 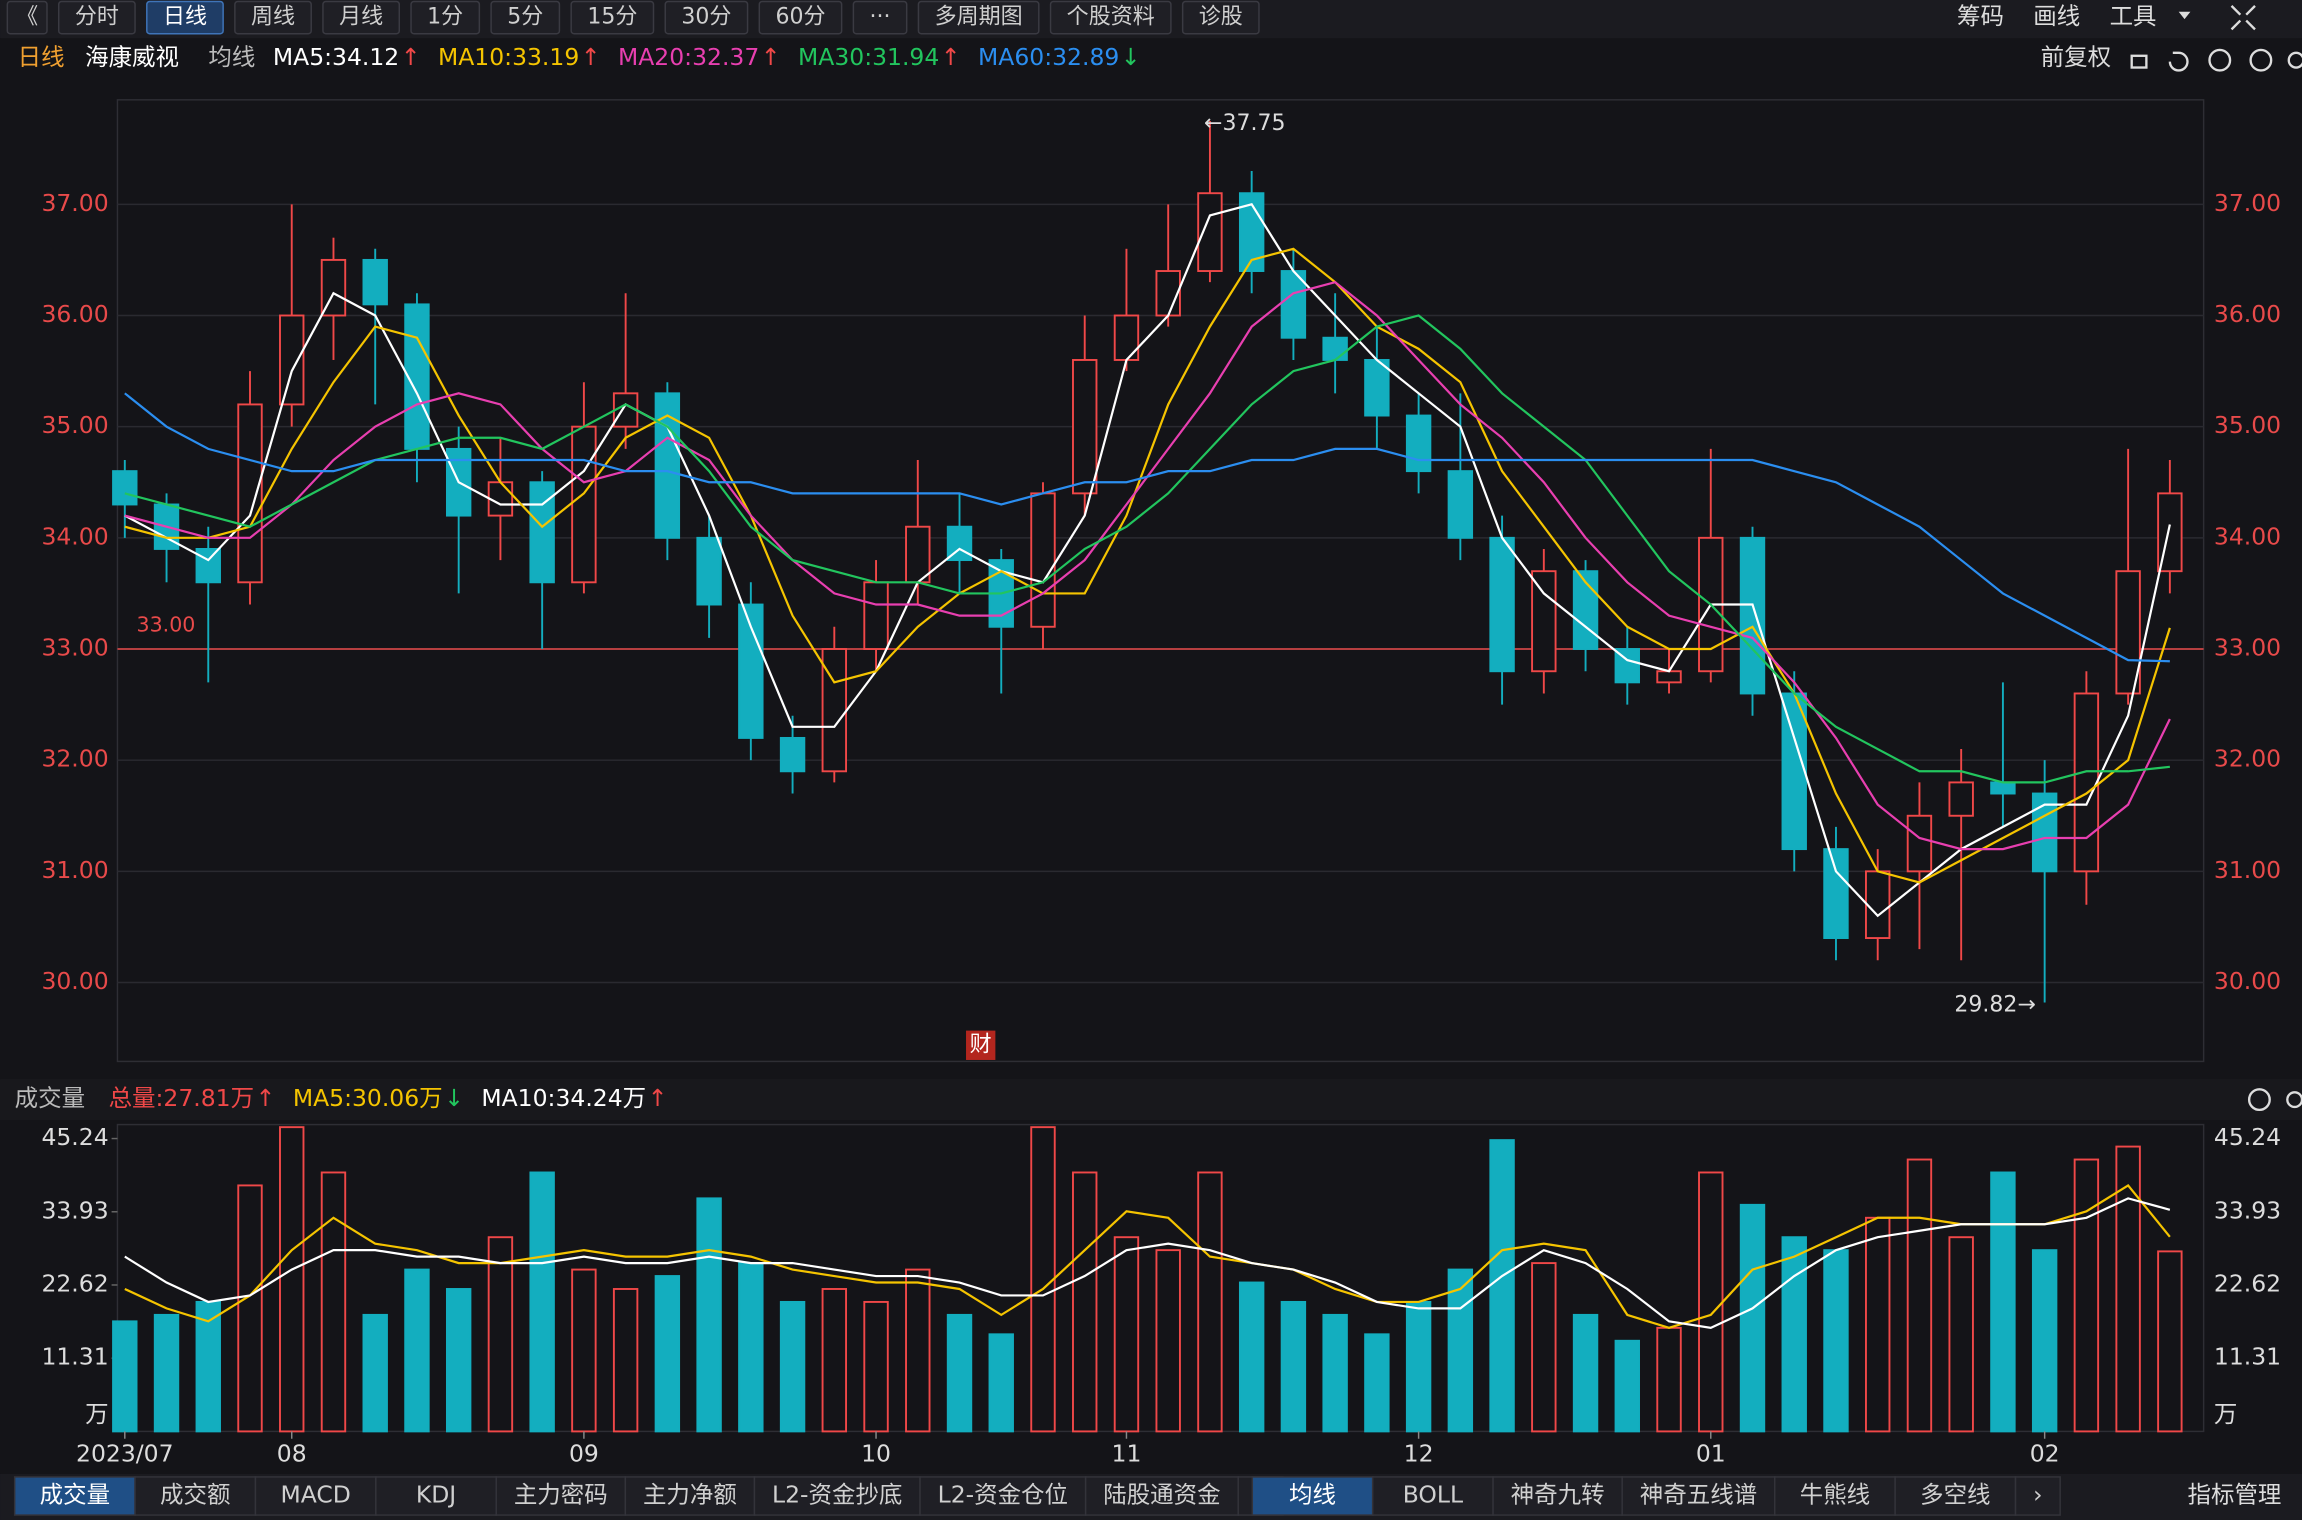 I want to click on toolbar-menu: 画线, so click(x=2056, y=16).